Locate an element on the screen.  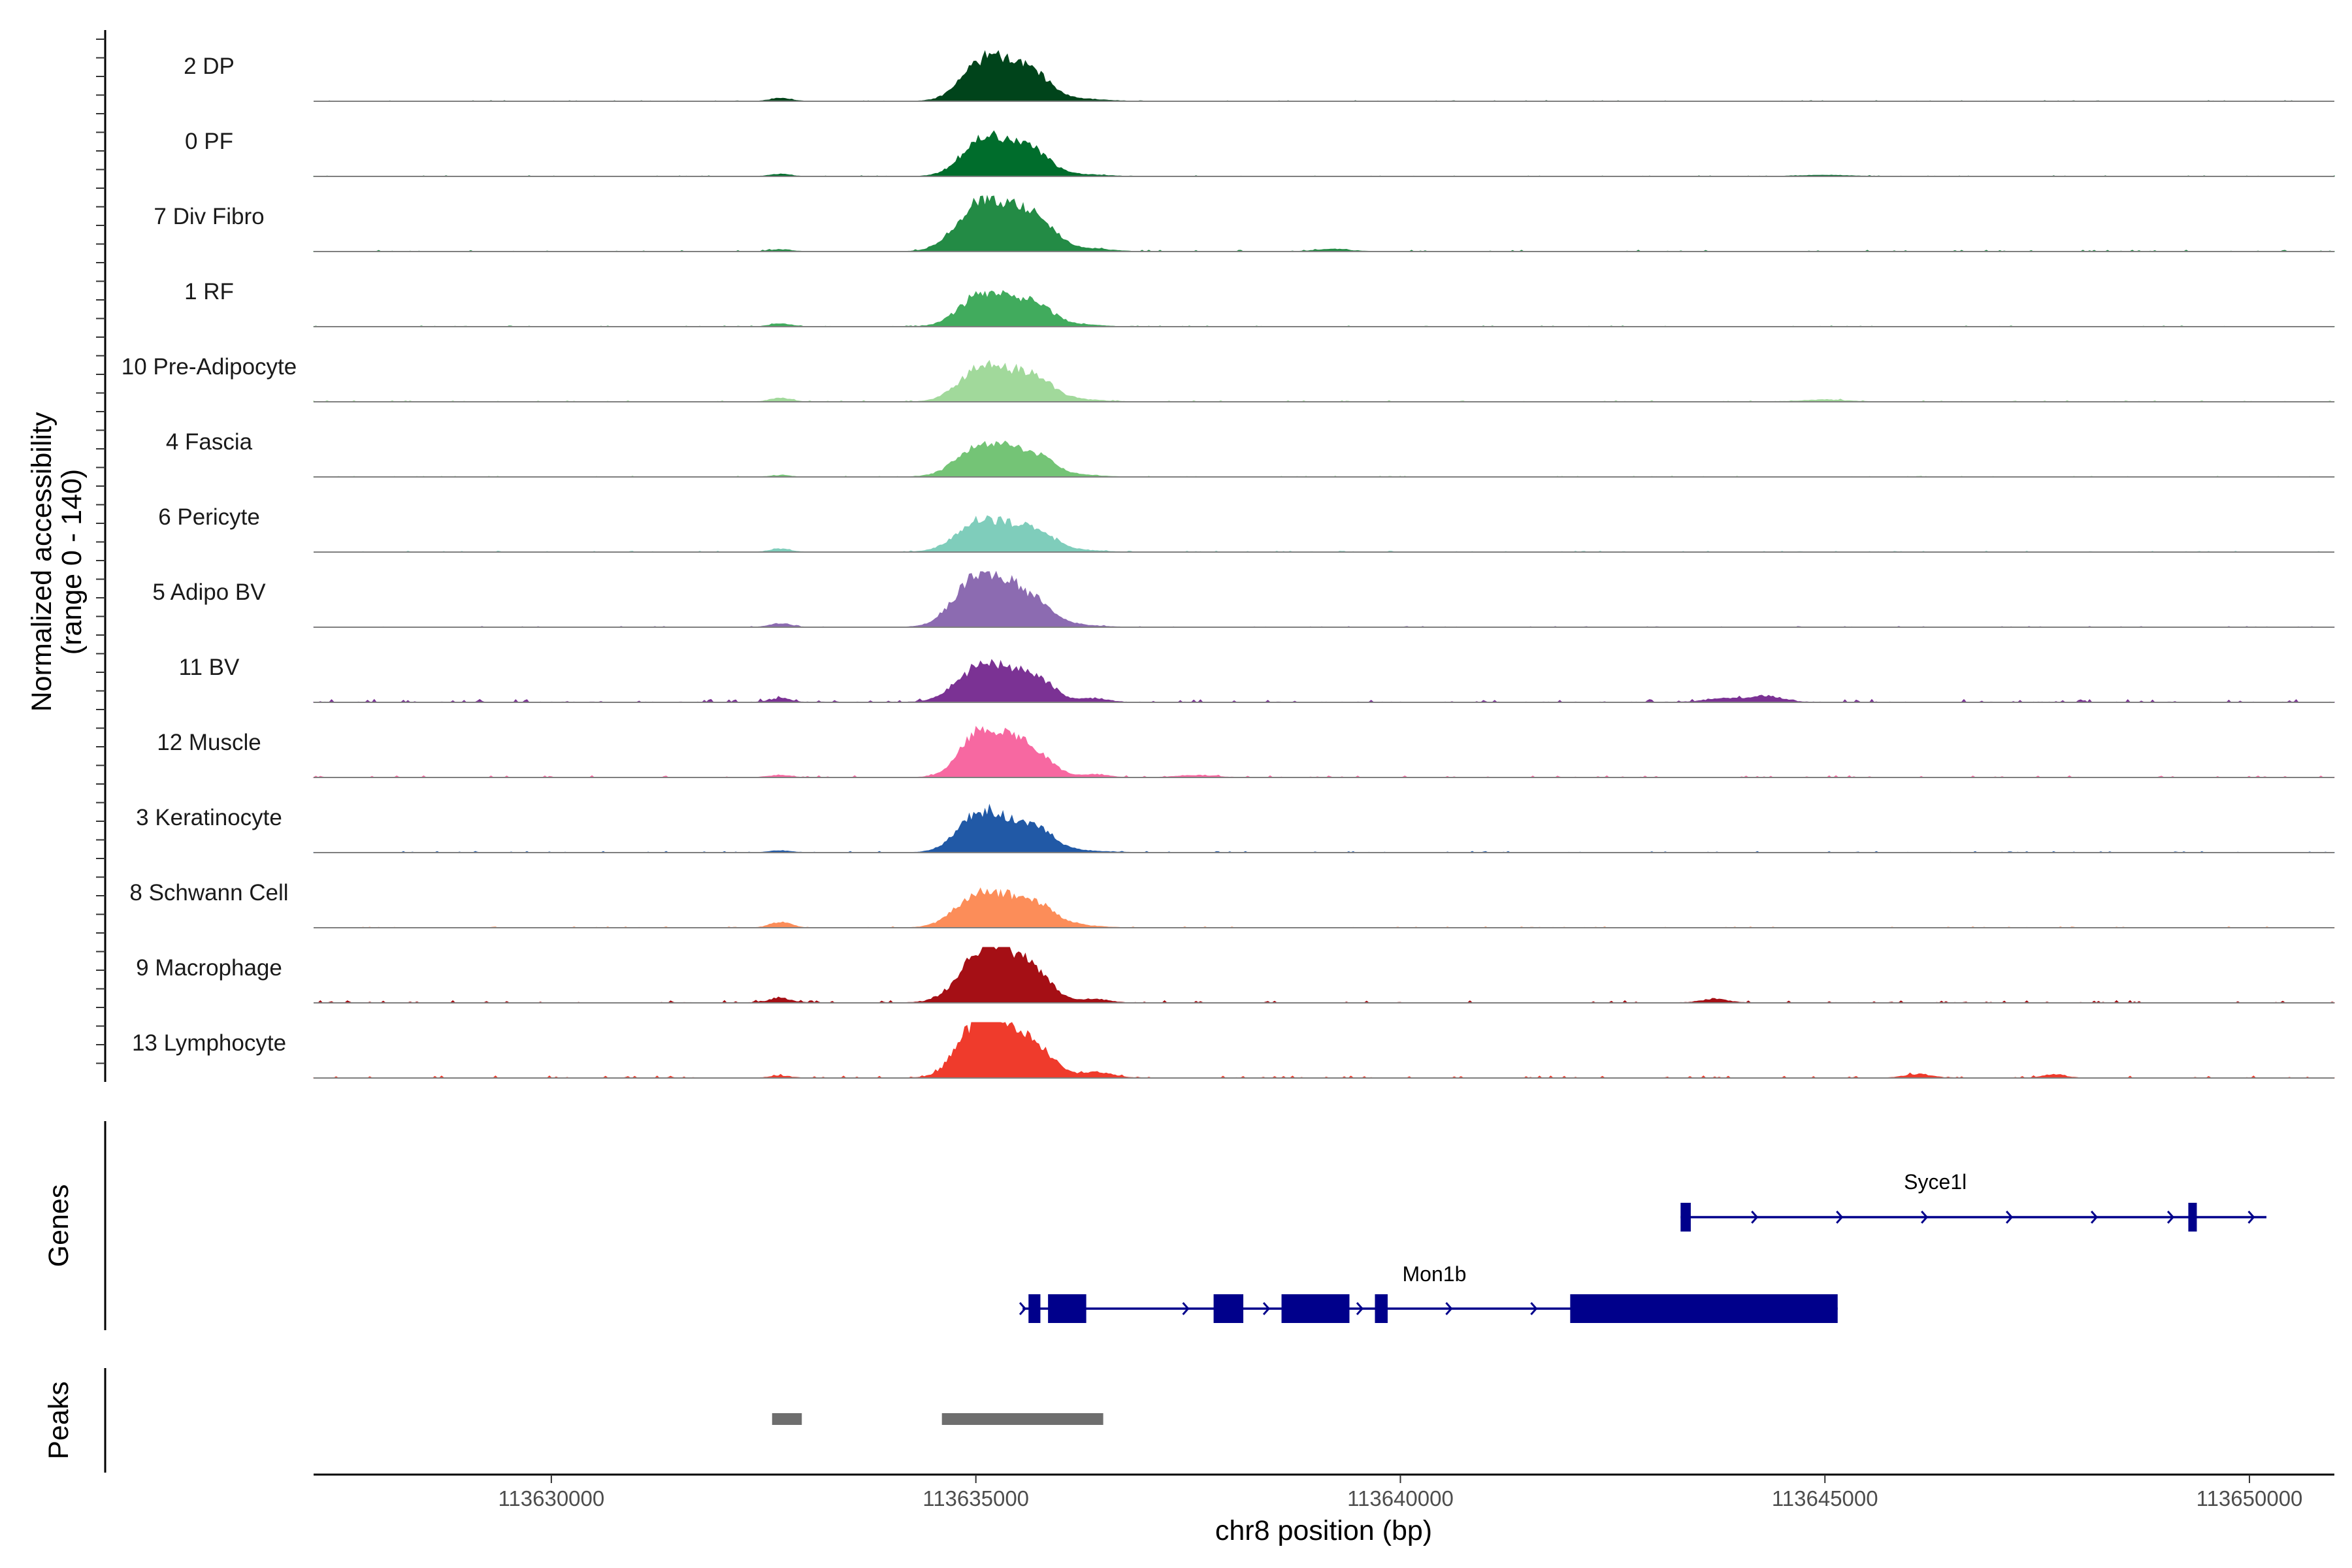
x-tick-label: 113645000 is located at coordinates (1825, 1498).